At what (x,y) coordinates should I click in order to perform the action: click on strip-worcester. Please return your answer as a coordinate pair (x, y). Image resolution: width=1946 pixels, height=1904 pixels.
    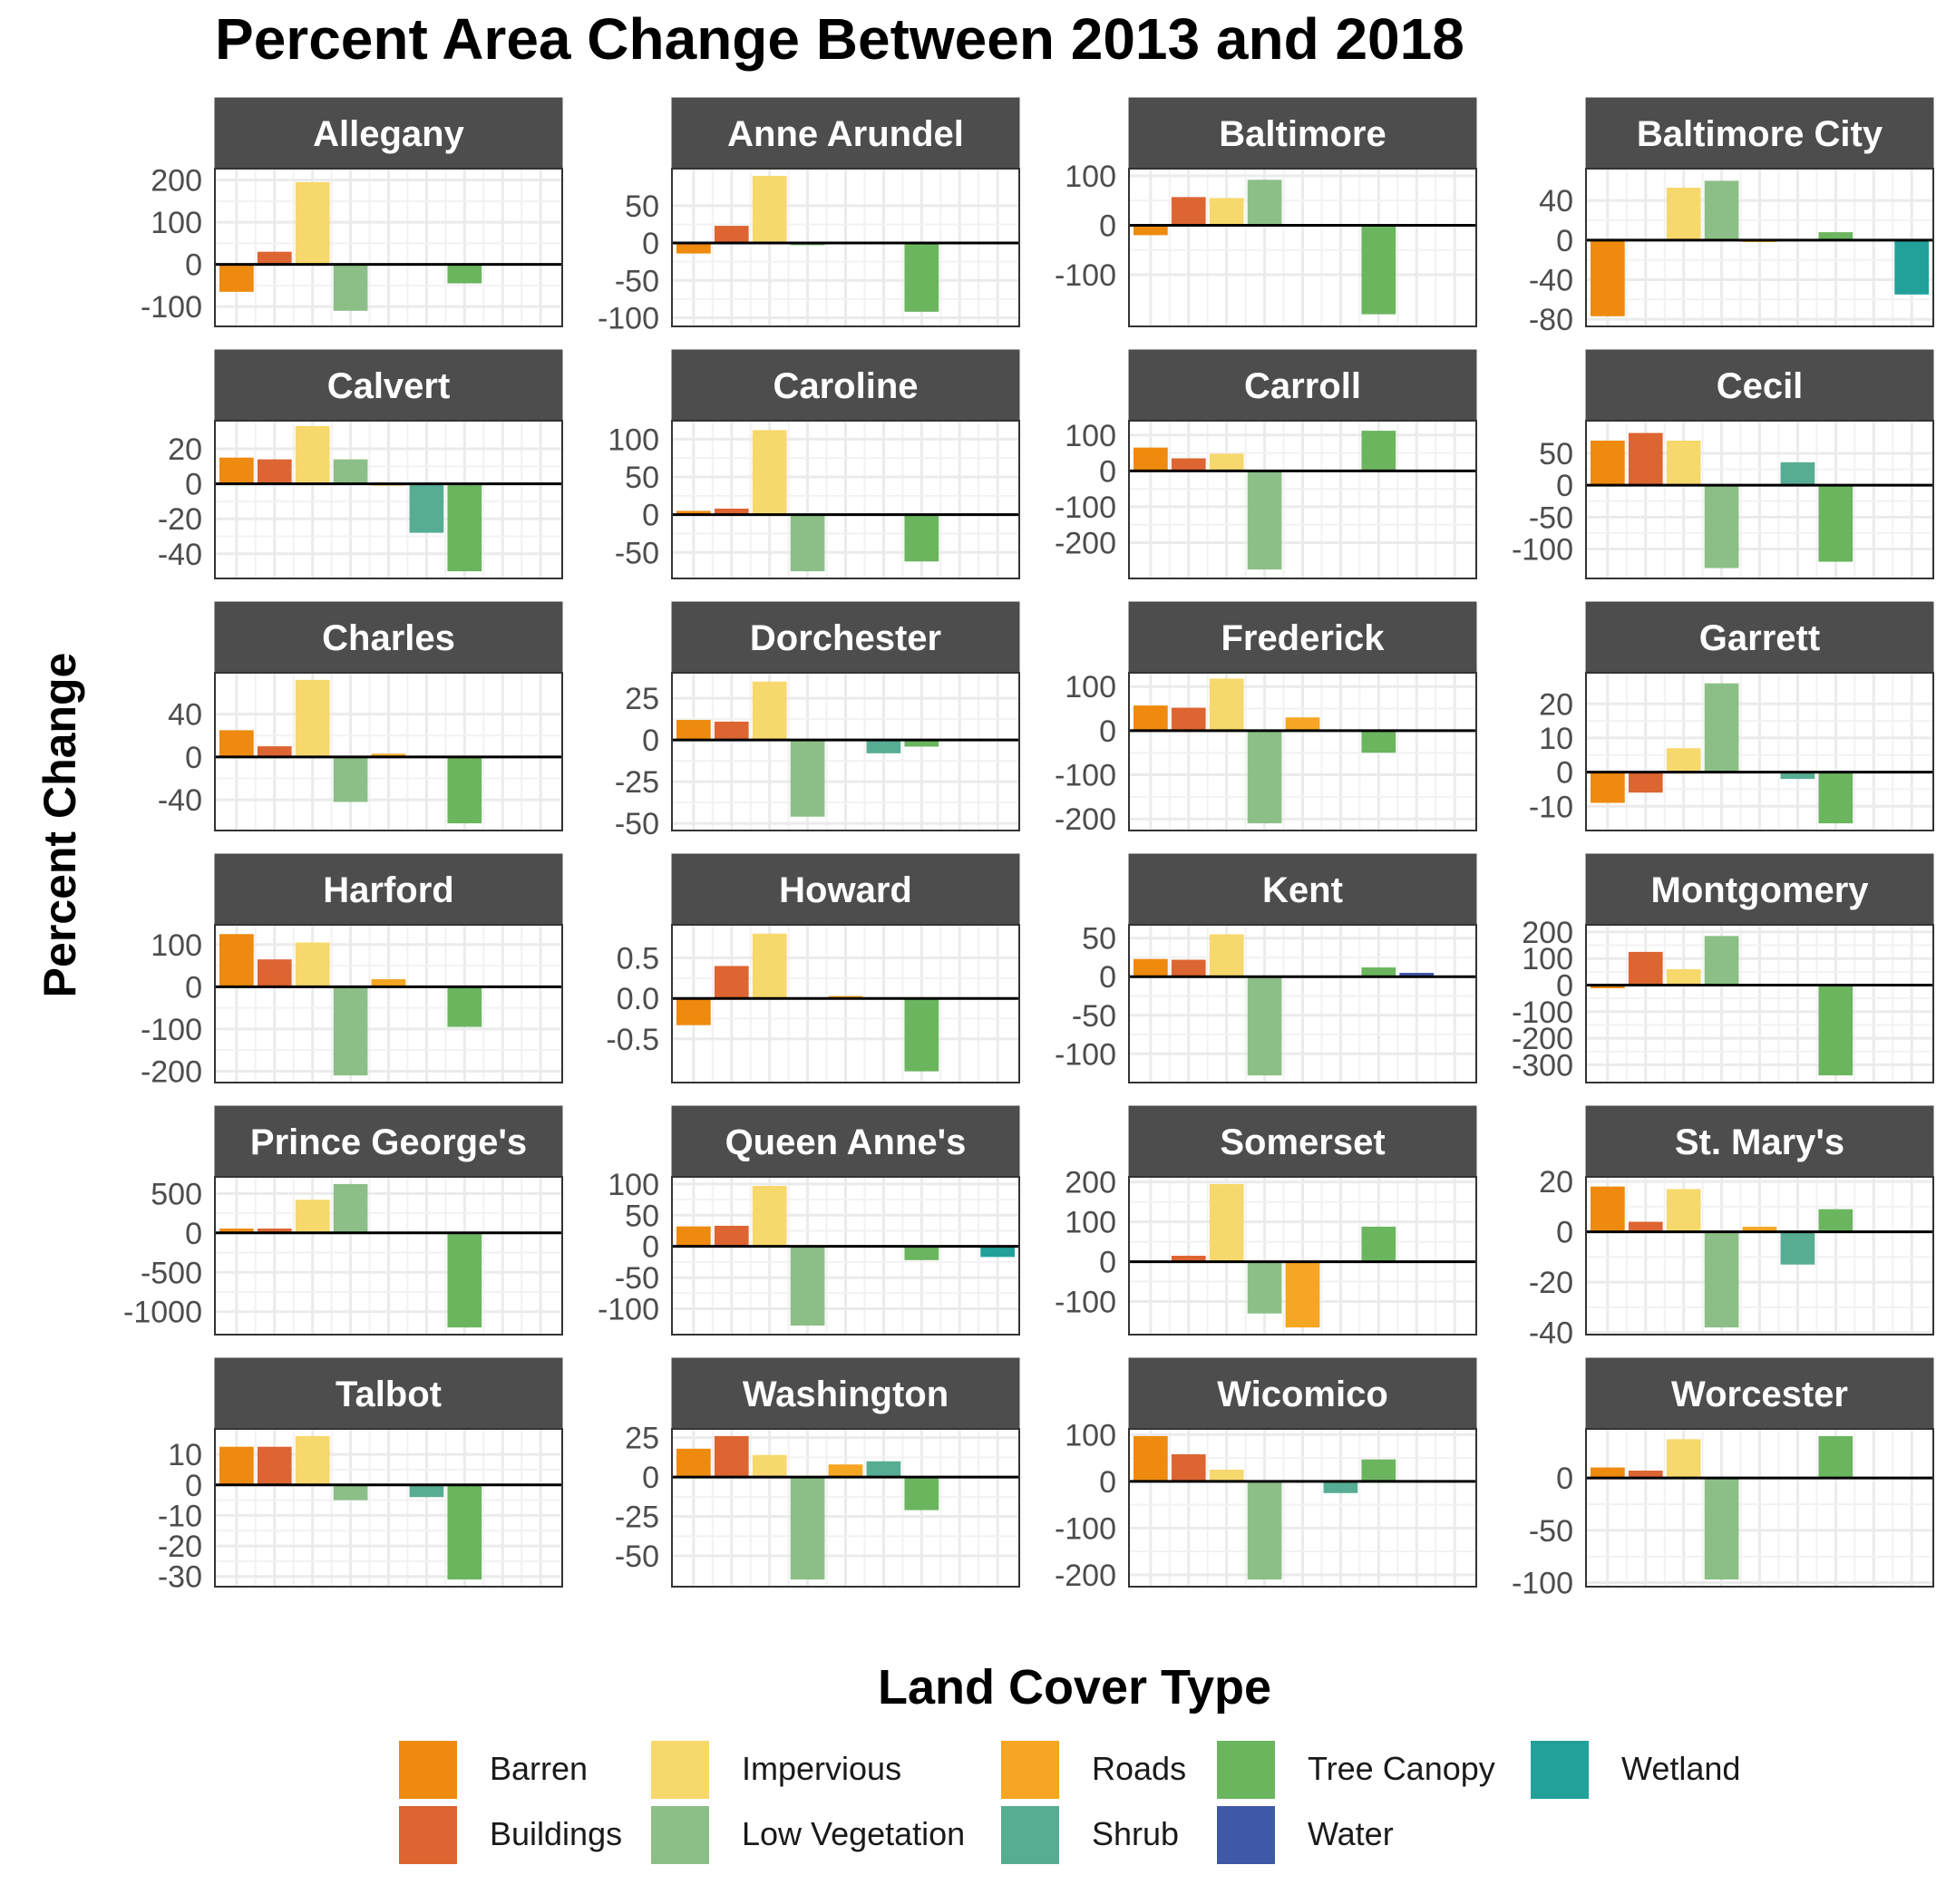
    Looking at the image, I should click on (1759, 1393).